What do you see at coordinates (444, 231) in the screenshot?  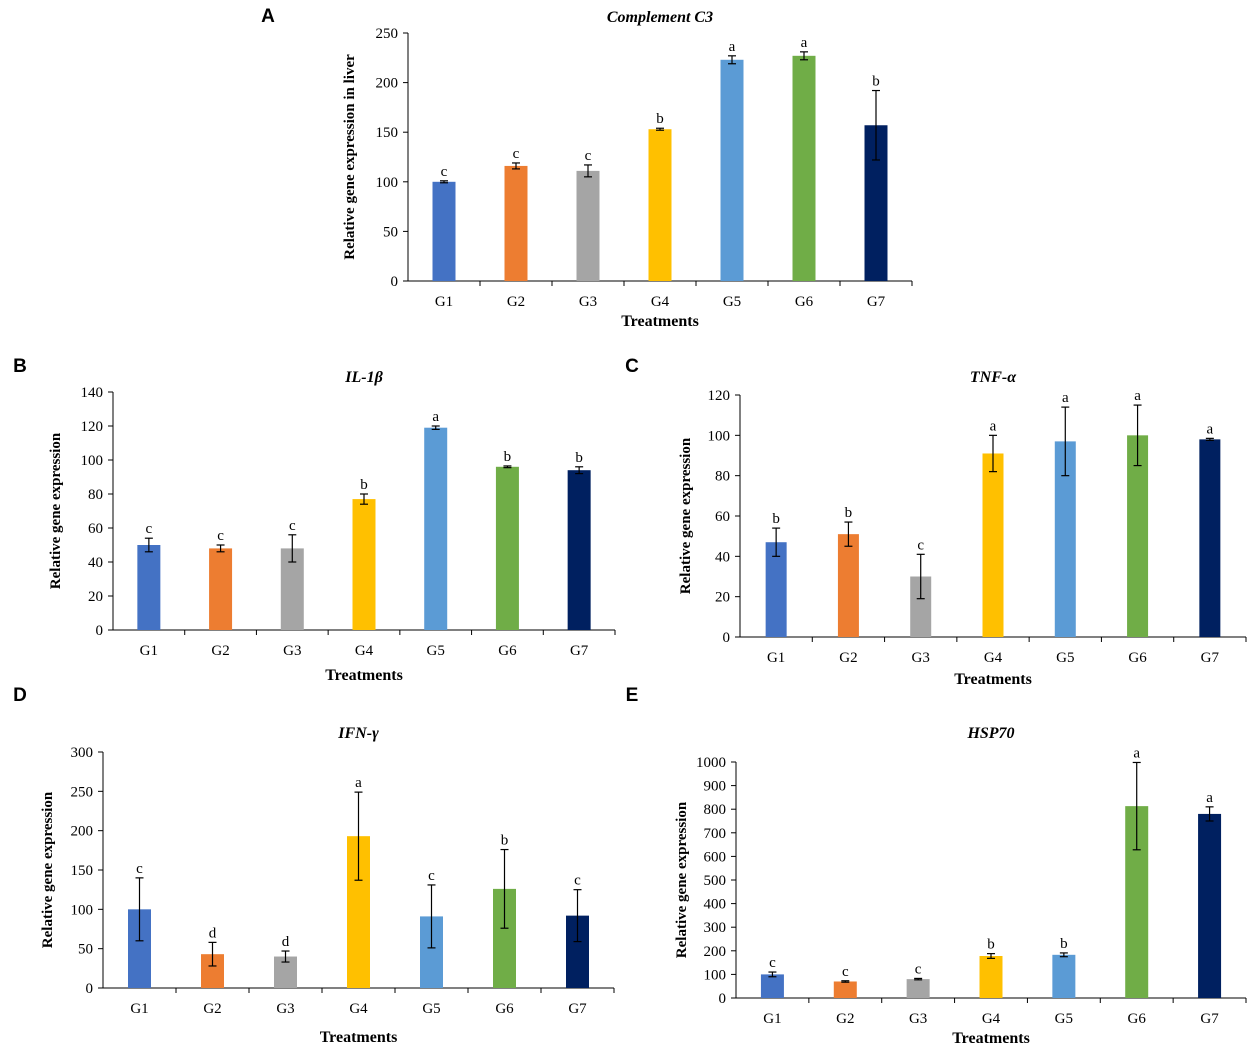 I see `bar-g1` at bounding box center [444, 231].